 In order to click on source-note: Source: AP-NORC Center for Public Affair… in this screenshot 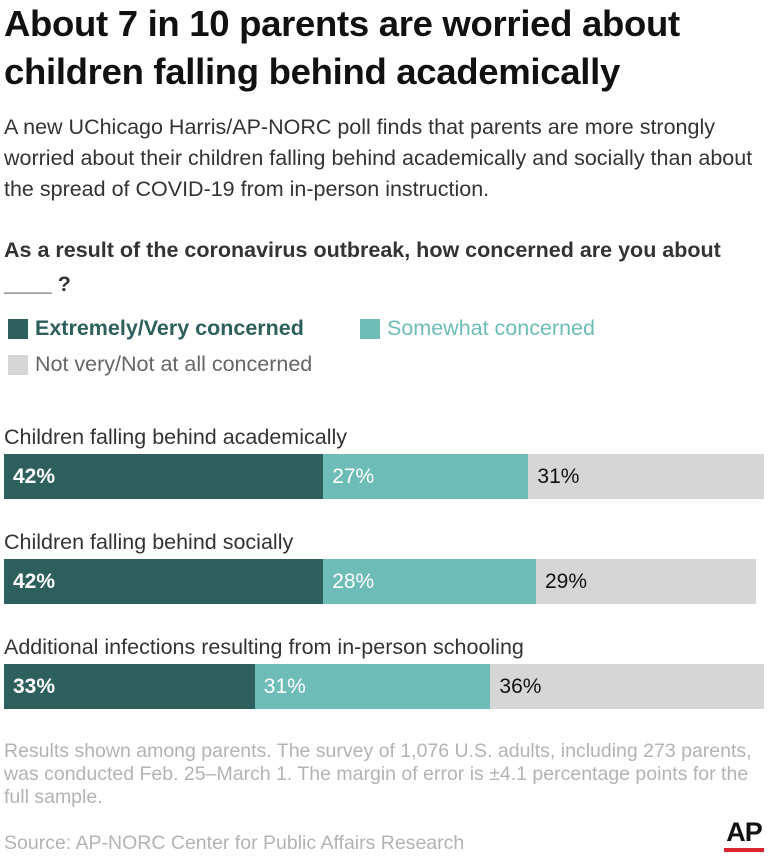, I will do `click(234, 843)`.